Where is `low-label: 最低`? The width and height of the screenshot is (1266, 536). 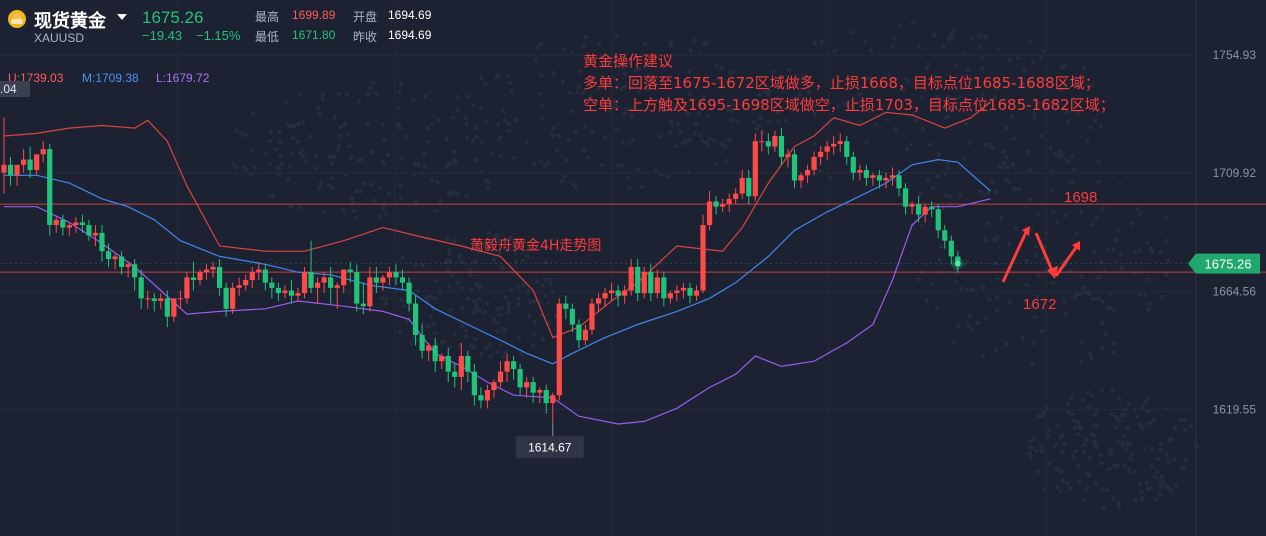 low-label: 最低 is located at coordinates (267, 37).